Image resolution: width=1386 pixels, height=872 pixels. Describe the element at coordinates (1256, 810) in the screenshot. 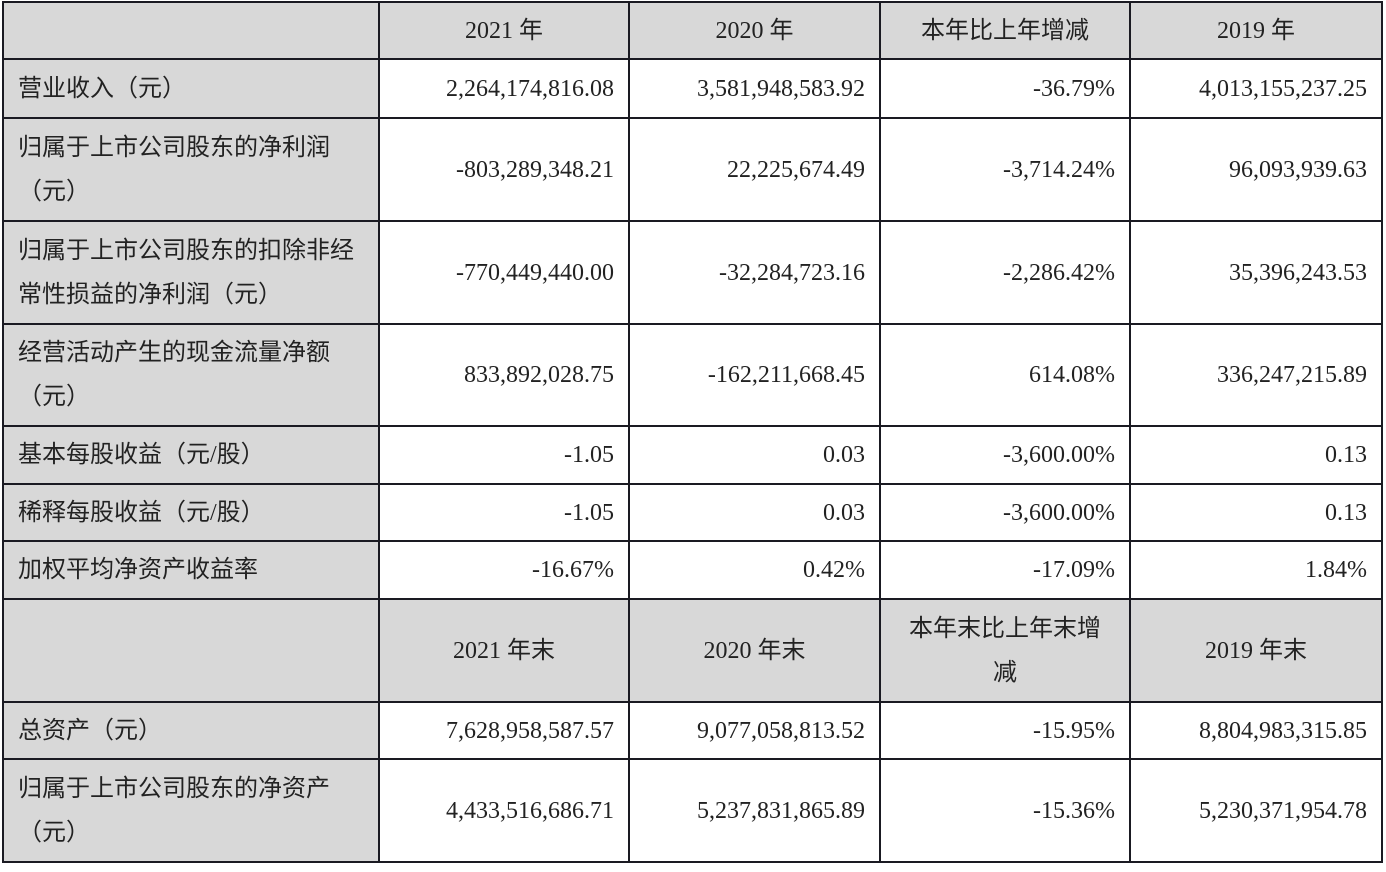

I see `cell-2019-end: 5,230,371,954.78` at that location.